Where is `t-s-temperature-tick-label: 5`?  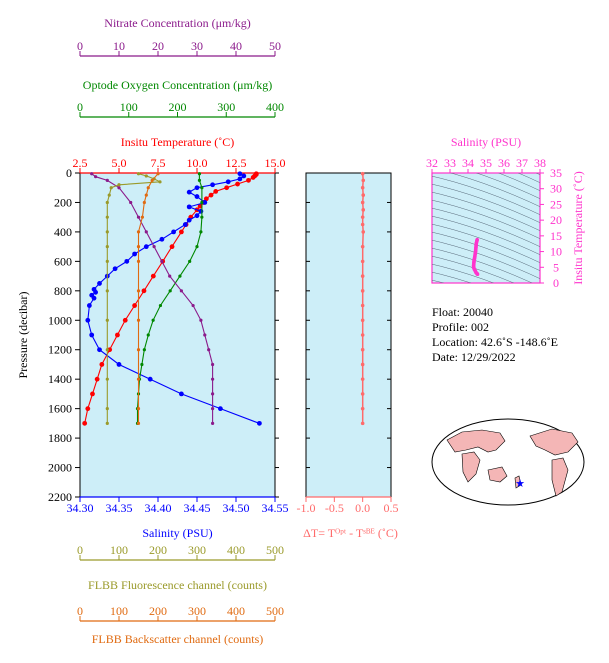 t-s-temperature-tick-label: 5 is located at coordinates (556, 267).